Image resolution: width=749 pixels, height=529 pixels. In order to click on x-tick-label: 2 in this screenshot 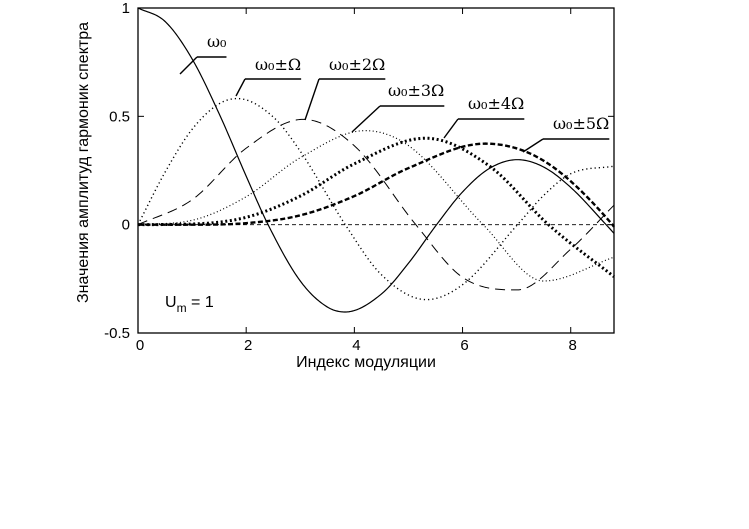, I will do `click(248, 345)`.